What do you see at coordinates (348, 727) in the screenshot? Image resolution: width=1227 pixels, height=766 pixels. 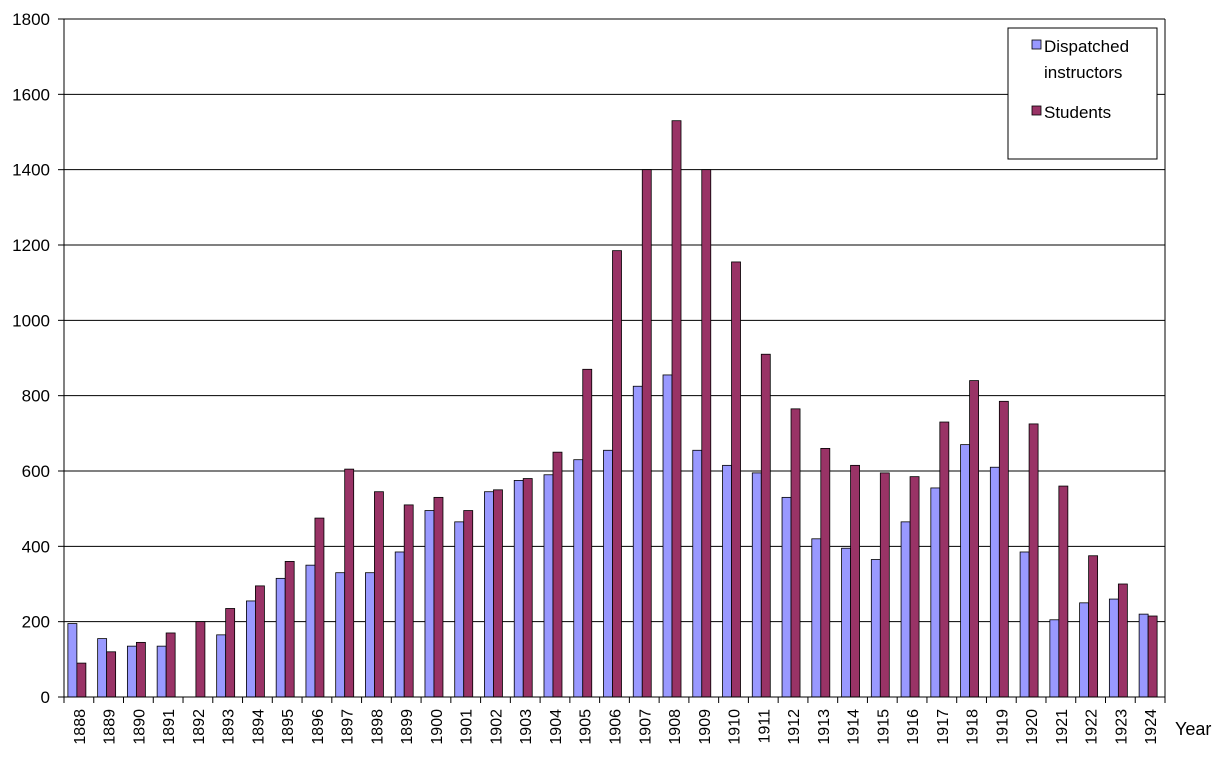 I see `x-tick-label: 1897` at bounding box center [348, 727].